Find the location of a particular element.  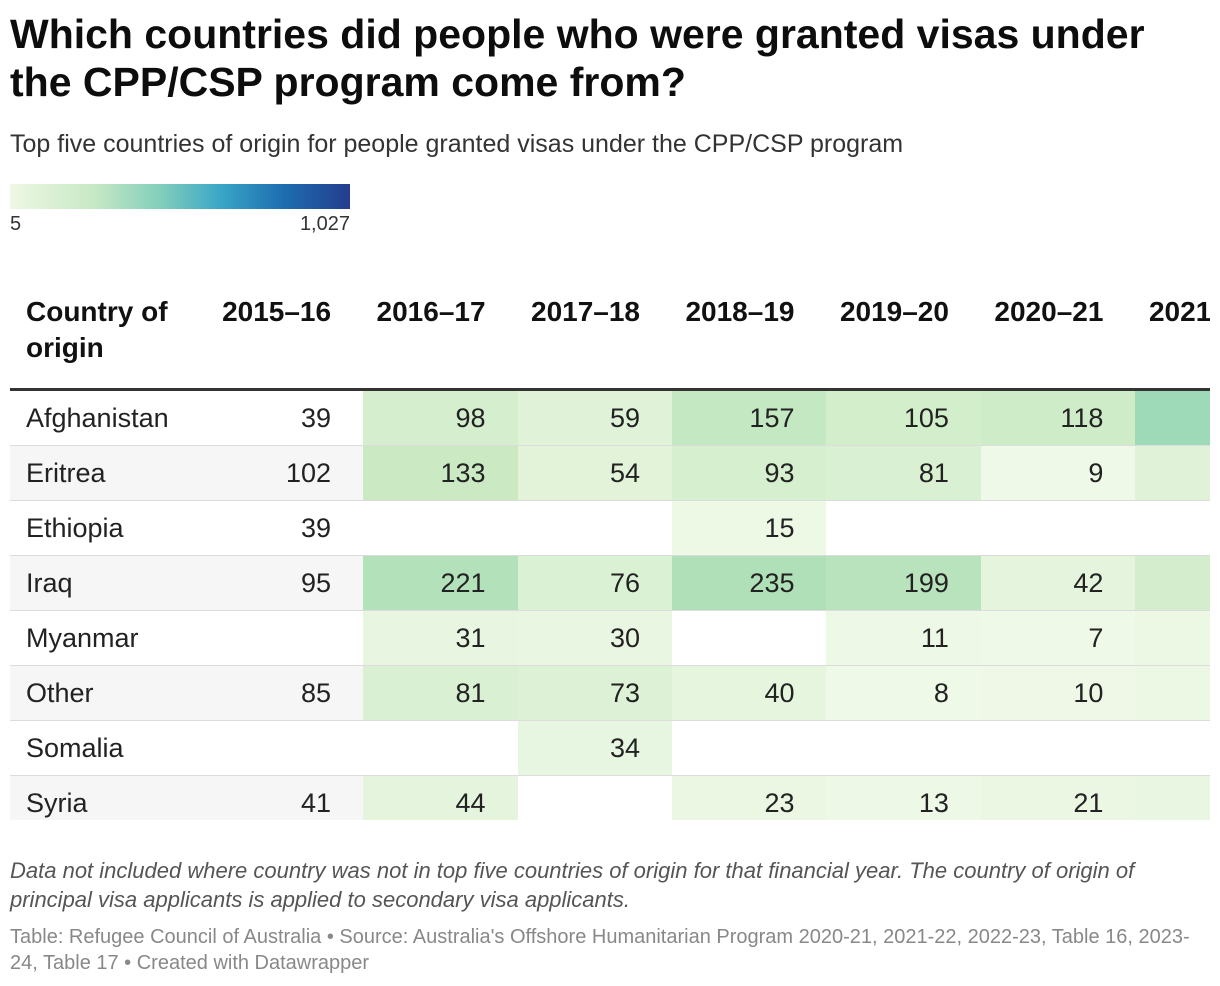

country-cell: Afghanistan is located at coordinates (109, 417).